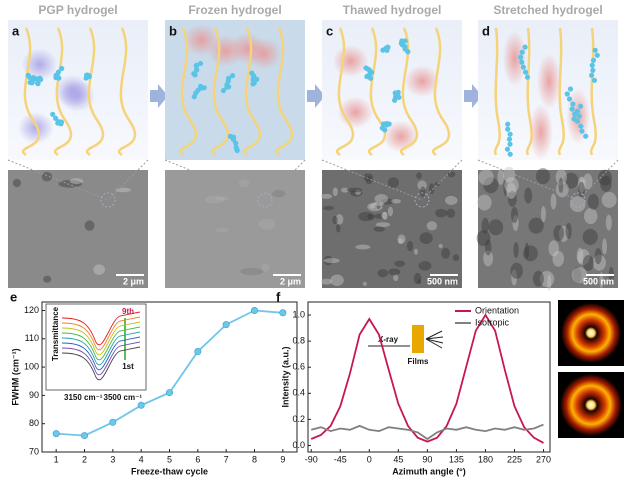 This screenshot has height=480, width=632. What do you see at coordinates (429, 471) in the screenshot?
I see `x-axis-label: Azimuth angle (°)` at bounding box center [429, 471].